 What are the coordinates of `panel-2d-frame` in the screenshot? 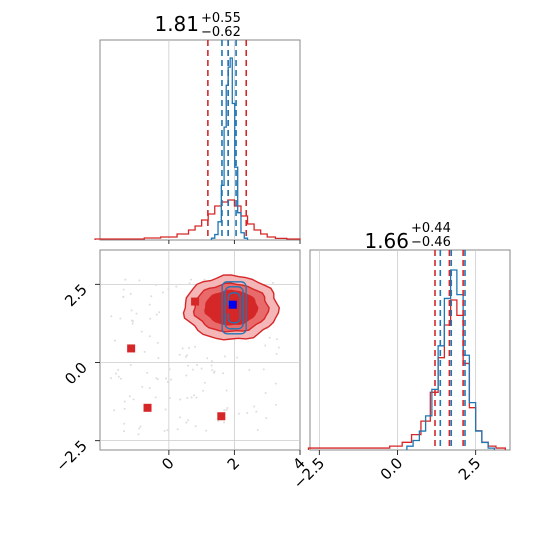 It's located at (200, 350).